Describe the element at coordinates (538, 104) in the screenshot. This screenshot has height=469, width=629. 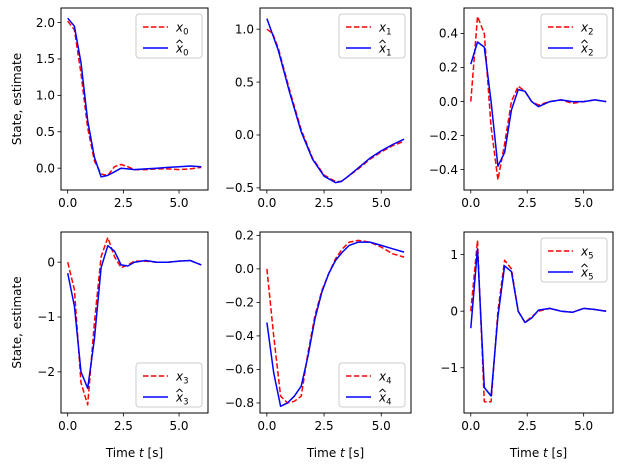
I see `series-line-2-estimate` at that location.